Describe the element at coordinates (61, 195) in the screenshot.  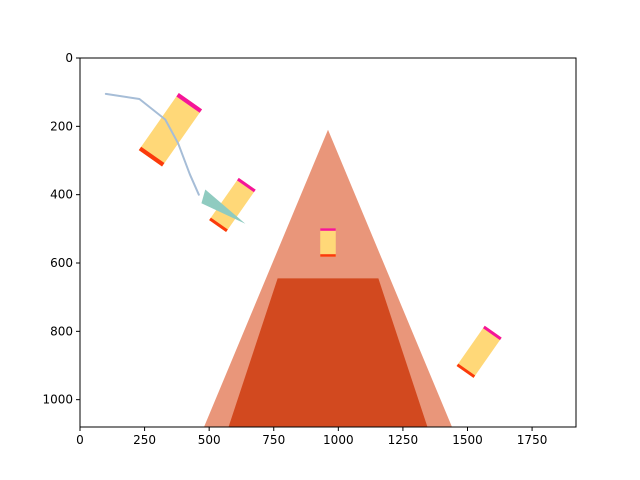
I see `y-tick-label: 400` at that location.